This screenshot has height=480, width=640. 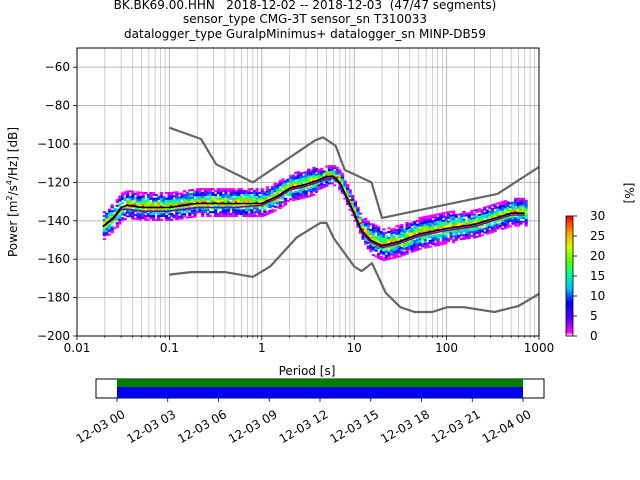 What do you see at coordinates (307, 371) in the screenshot?
I see `x-axis-label: Period [s]` at bounding box center [307, 371].